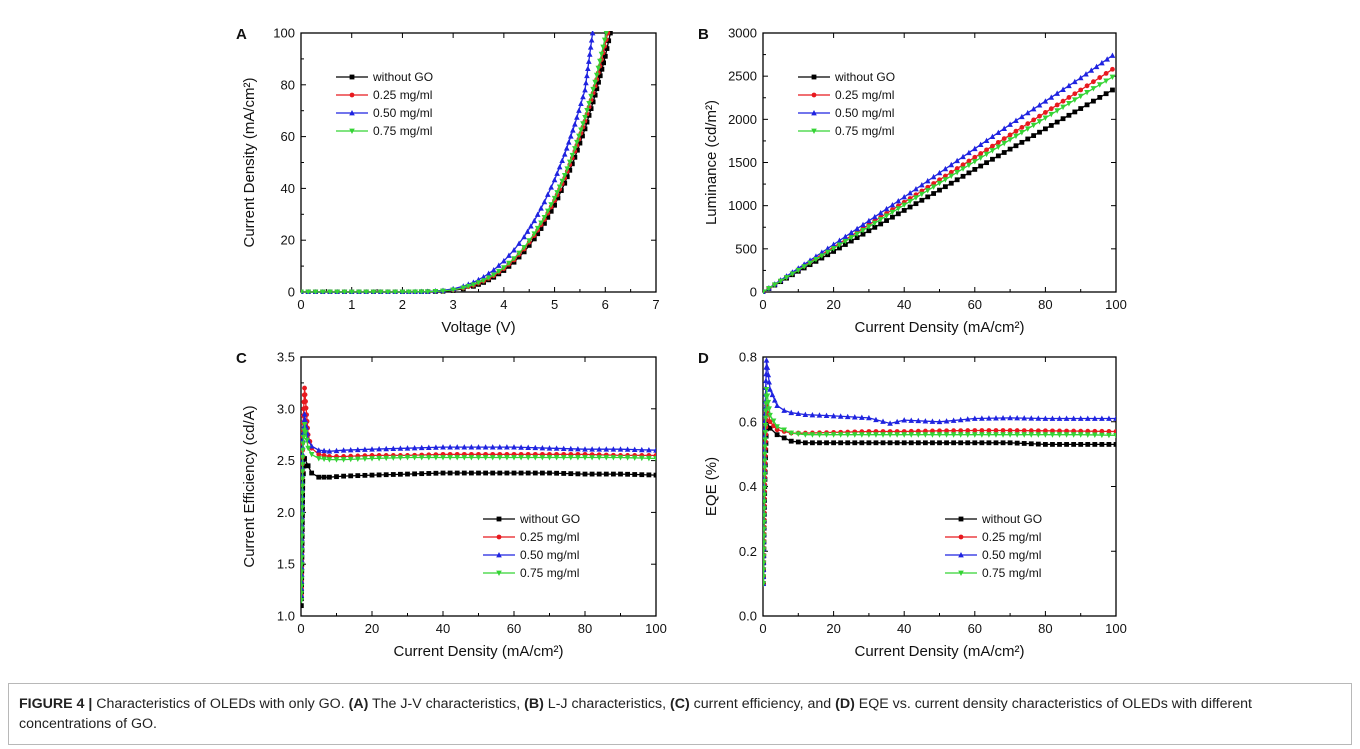 Image resolution: width=1360 pixels, height=749 pixels. Describe the element at coordinates (286, 512) in the screenshot. I see `y-tick-label: 2.0` at that location.